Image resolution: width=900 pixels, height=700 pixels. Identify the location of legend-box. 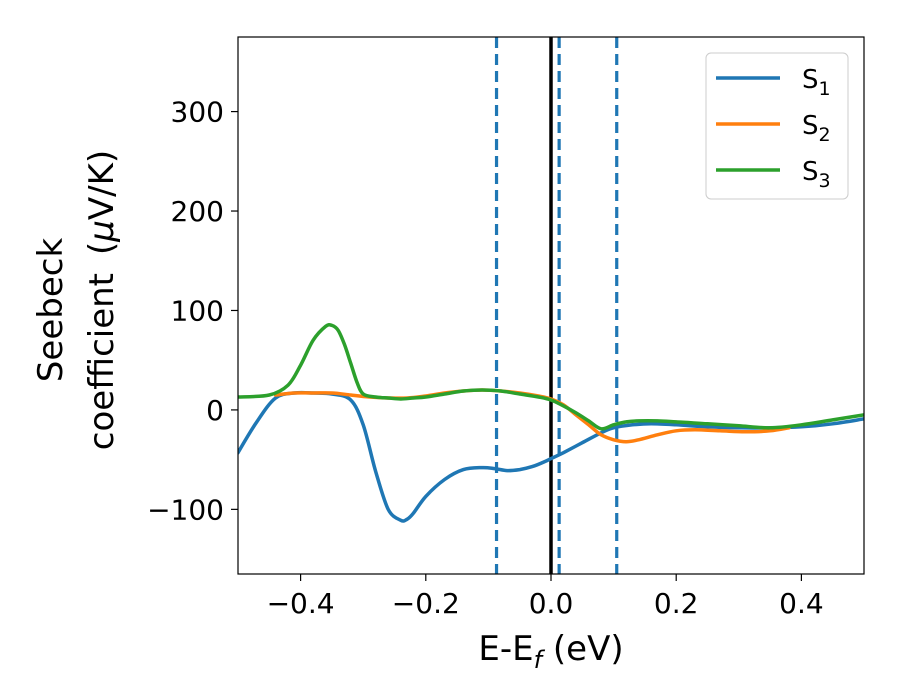
(777, 126).